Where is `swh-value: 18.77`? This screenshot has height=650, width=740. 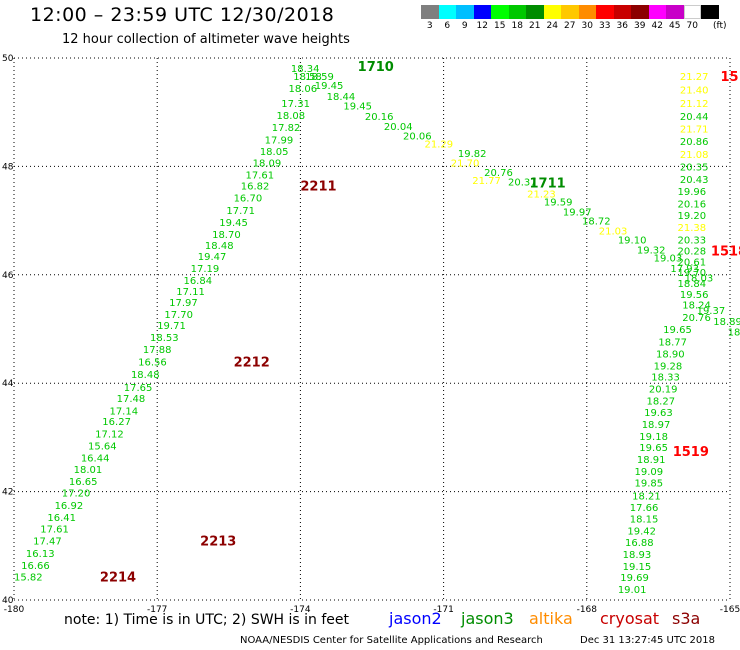 swh-value: 18.77 is located at coordinates (672, 342).